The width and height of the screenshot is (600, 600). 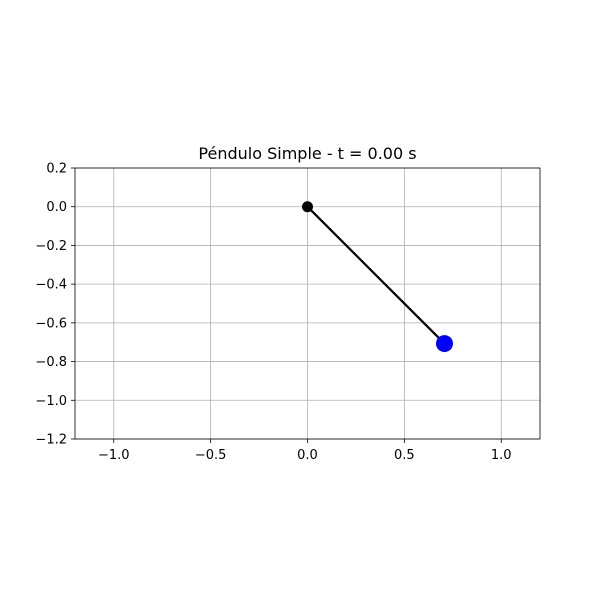 What do you see at coordinates (51, 285) in the screenshot?
I see `y-tick-label: −0.4` at bounding box center [51, 285].